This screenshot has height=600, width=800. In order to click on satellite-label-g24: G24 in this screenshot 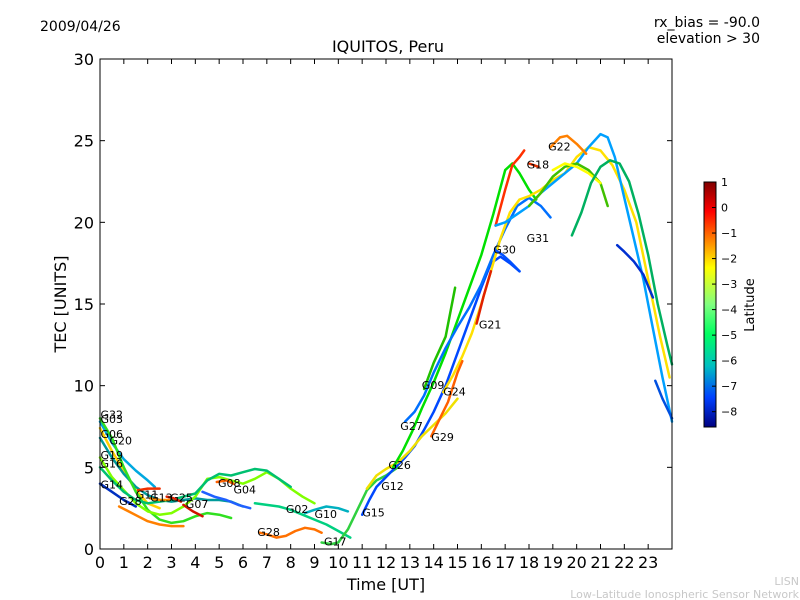, I will do `click(454, 392)`.